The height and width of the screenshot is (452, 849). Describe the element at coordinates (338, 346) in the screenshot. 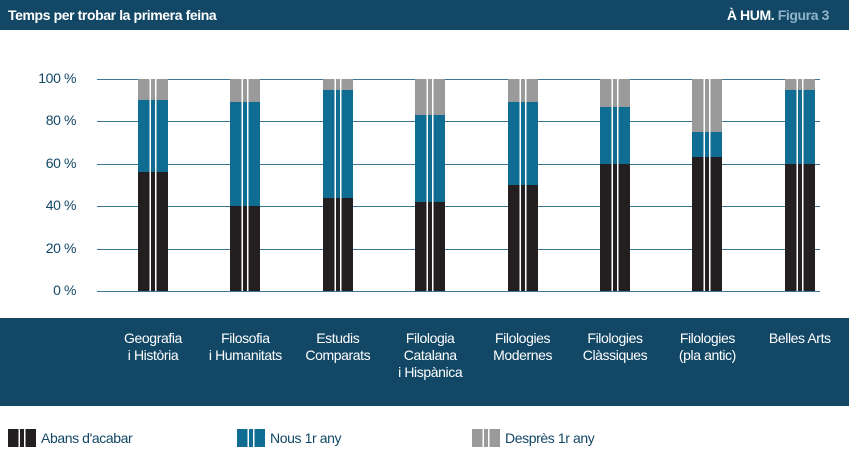

I see `x-tick-label: Estudis Comparats` at that location.